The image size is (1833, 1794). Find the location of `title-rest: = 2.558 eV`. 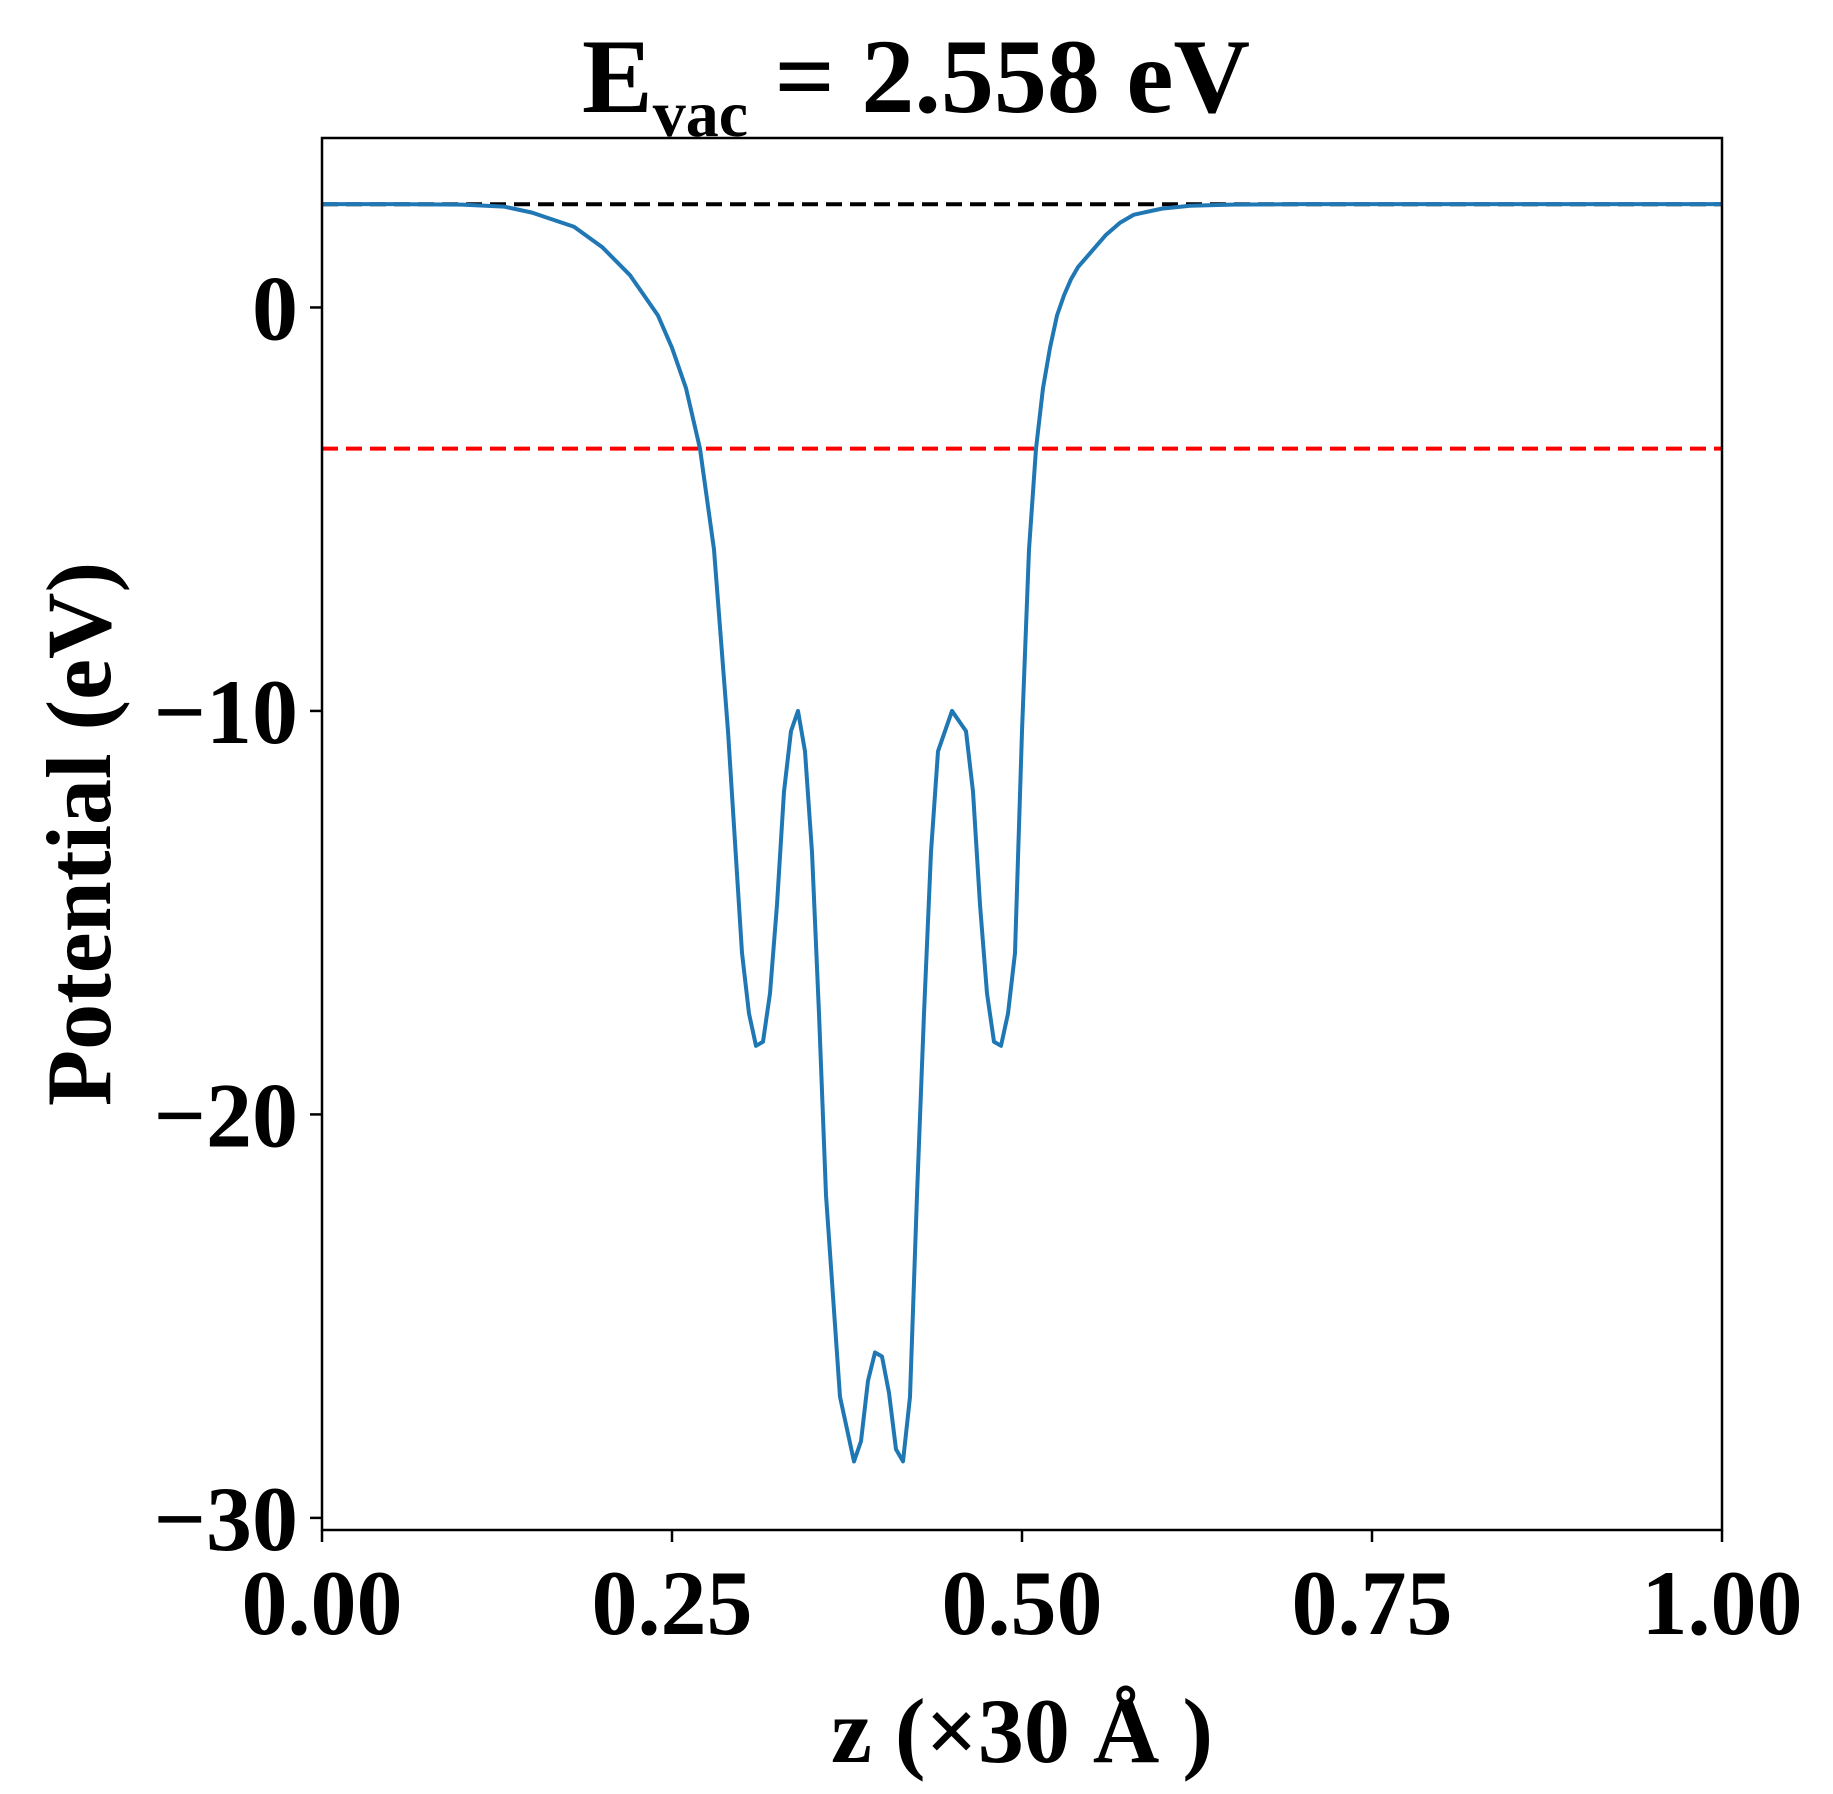

title-rest: = 2.558 eV is located at coordinates (999, 76).